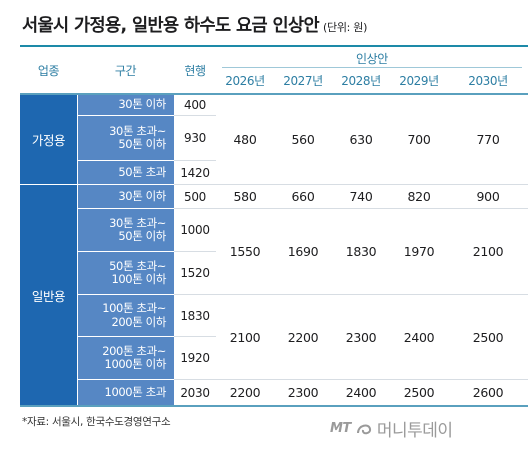 This screenshot has width=530, height=451. I want to click on proposal-general-r3-2030: 2500, so click(488, 337).